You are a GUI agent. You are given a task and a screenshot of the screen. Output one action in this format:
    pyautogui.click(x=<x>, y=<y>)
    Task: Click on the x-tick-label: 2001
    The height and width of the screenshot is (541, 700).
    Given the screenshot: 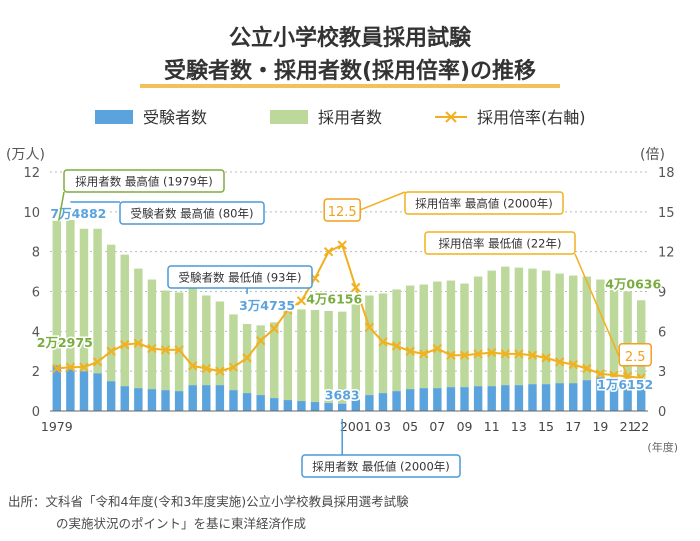 What is the action you would take?
    pyautogui.click(x=356, y=426)
    